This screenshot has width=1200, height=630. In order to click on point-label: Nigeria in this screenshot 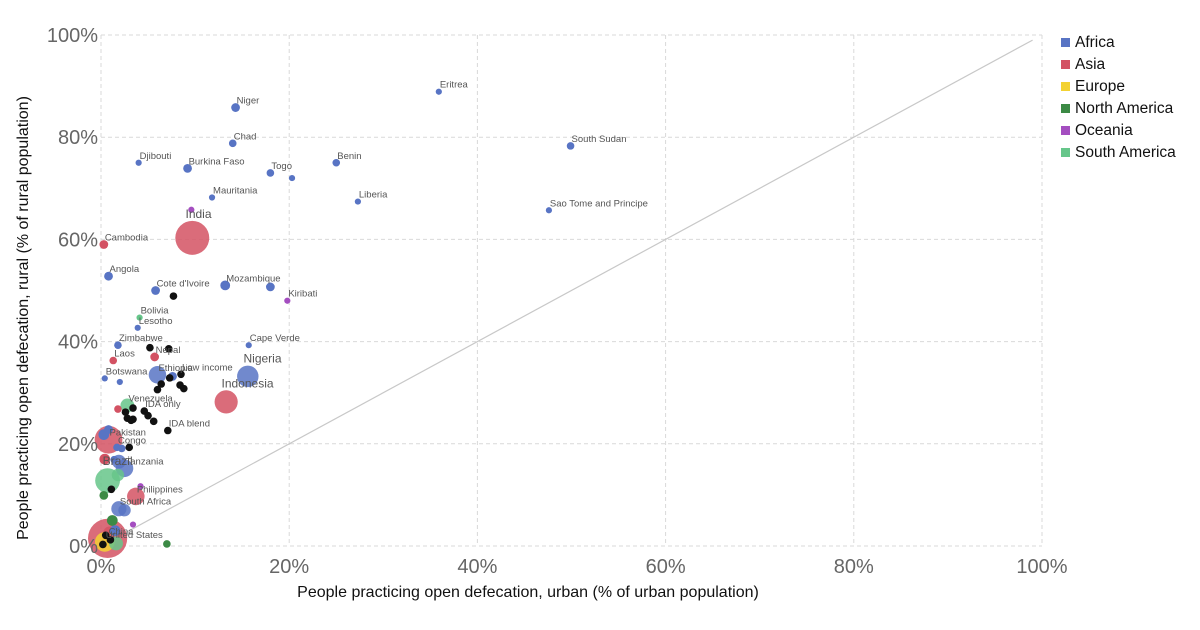, I will do `click(263, 359)`.